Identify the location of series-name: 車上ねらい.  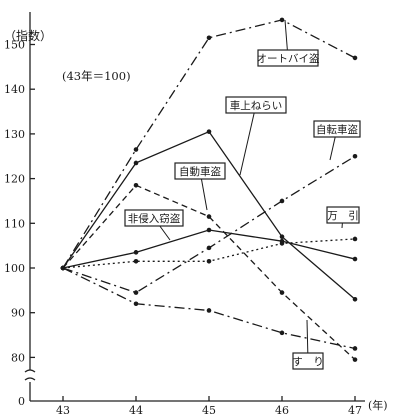
(256, 105).